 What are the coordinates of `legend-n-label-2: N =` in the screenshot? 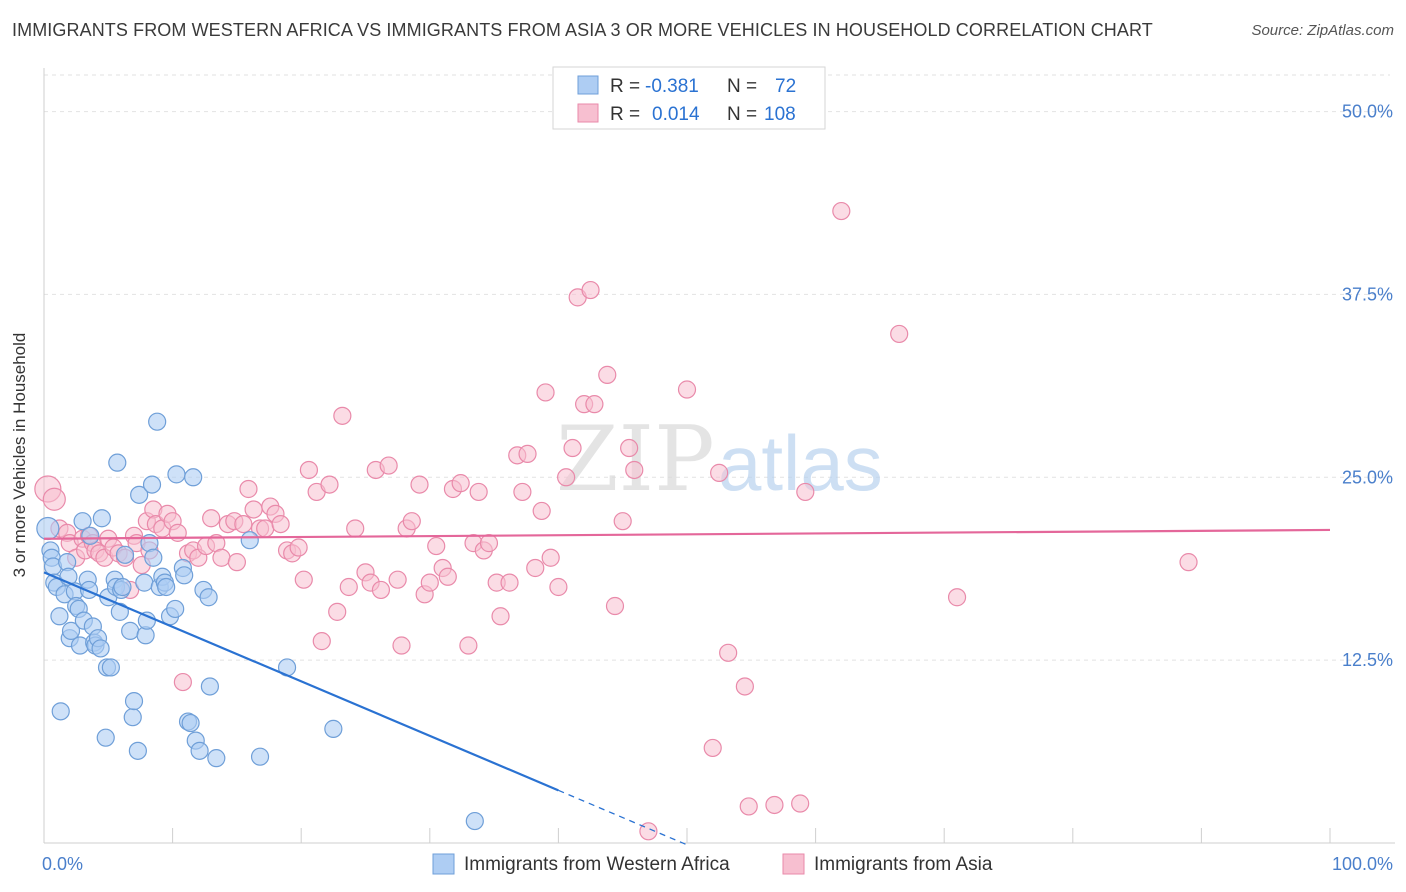 It's located at (742, 114).